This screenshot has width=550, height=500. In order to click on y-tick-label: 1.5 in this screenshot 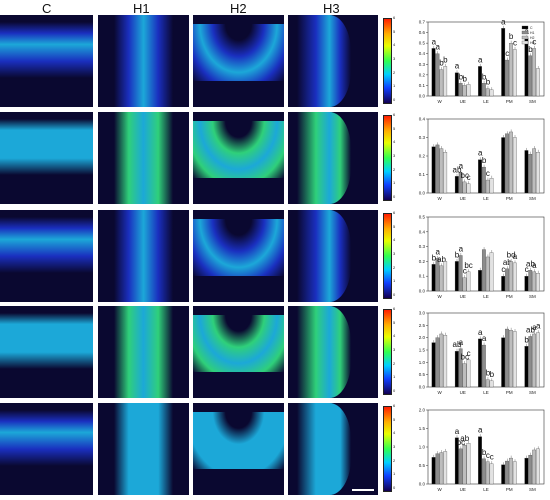, I will do `click(422, 428)`.